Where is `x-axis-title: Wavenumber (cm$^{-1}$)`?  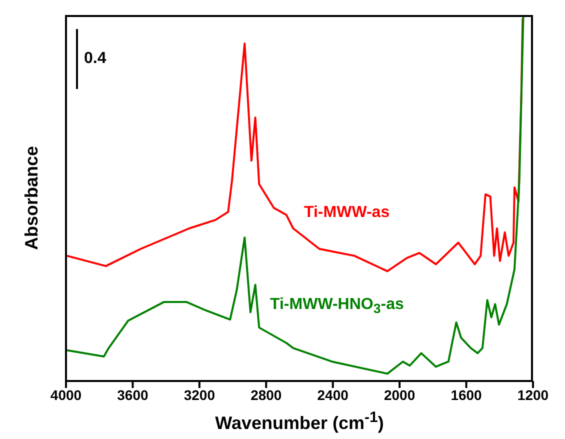
x-axis-title: Wavenumber (cm$^{-1}$) is located at coordinates (299, 421).